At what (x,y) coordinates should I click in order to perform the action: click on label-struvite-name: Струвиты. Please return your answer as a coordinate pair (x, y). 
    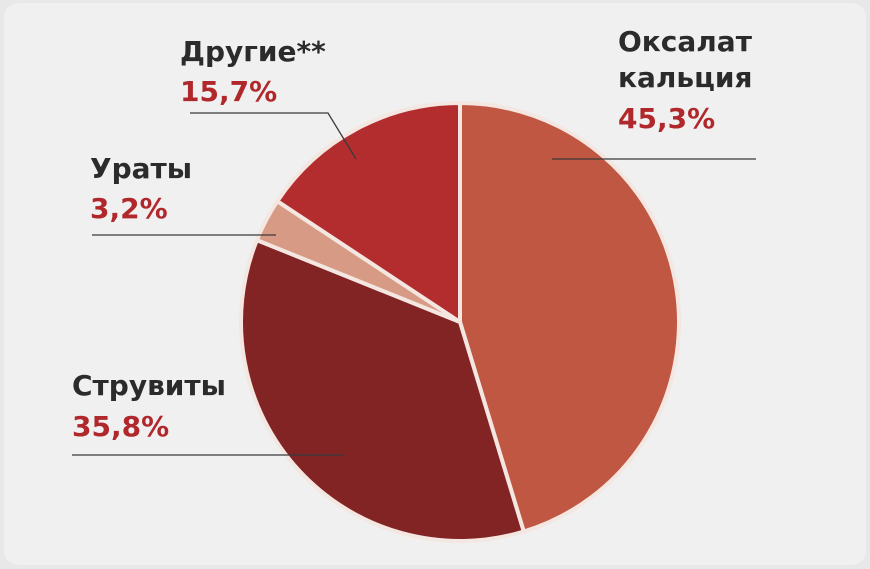
    Looking at the image, I should click on (149, 385).